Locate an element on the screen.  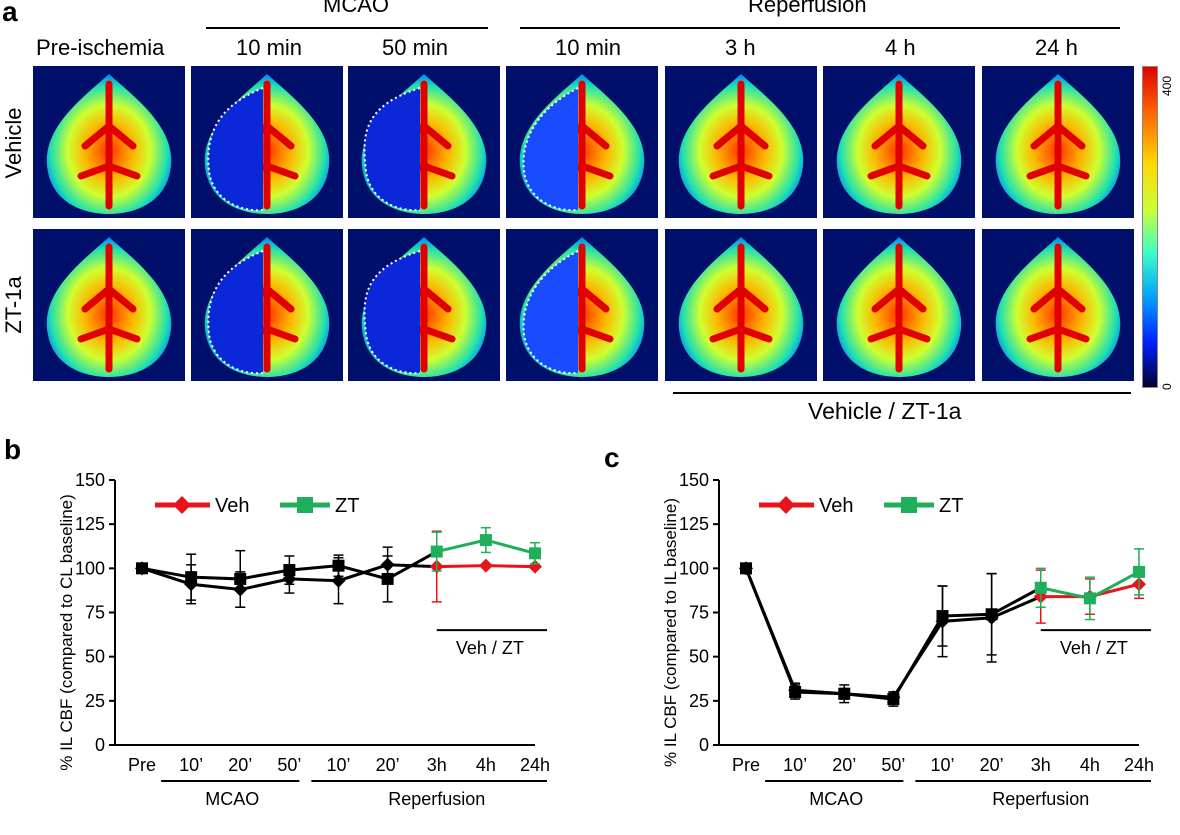
legend-zt-label: ZT is located at coordinates (951, 506).